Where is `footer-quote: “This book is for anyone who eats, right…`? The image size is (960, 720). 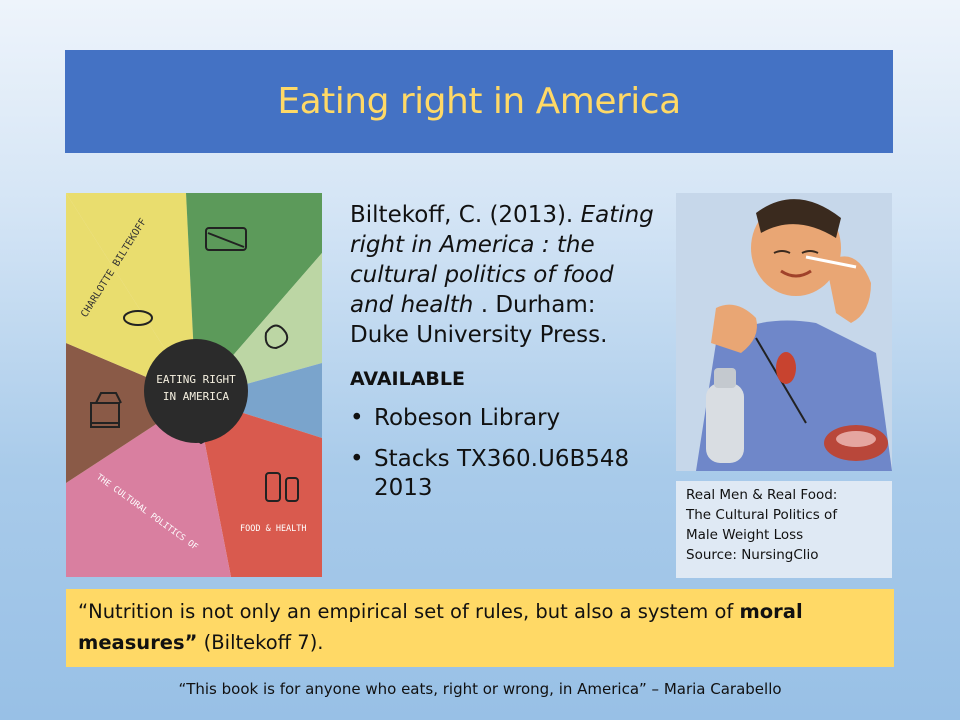 footer-quote: “This book is for anyone who eats, right… is located at coordinates (480, 689).